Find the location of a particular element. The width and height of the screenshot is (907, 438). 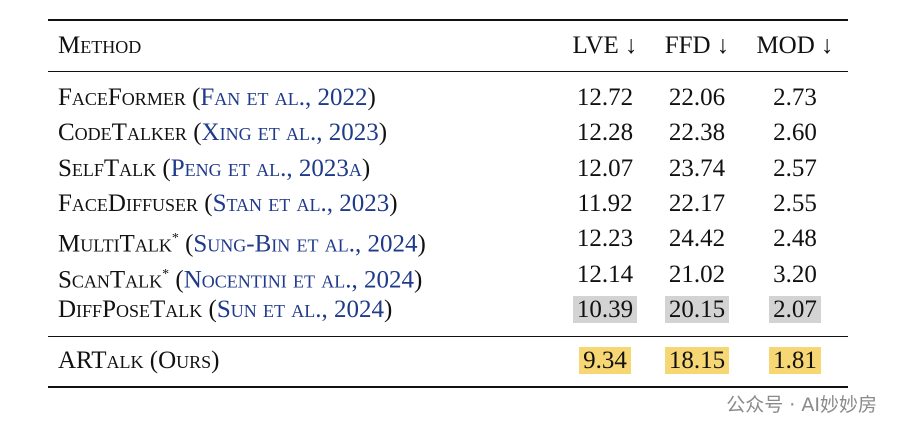

value-cell: 23.74 is located at coordinates (697, 169).